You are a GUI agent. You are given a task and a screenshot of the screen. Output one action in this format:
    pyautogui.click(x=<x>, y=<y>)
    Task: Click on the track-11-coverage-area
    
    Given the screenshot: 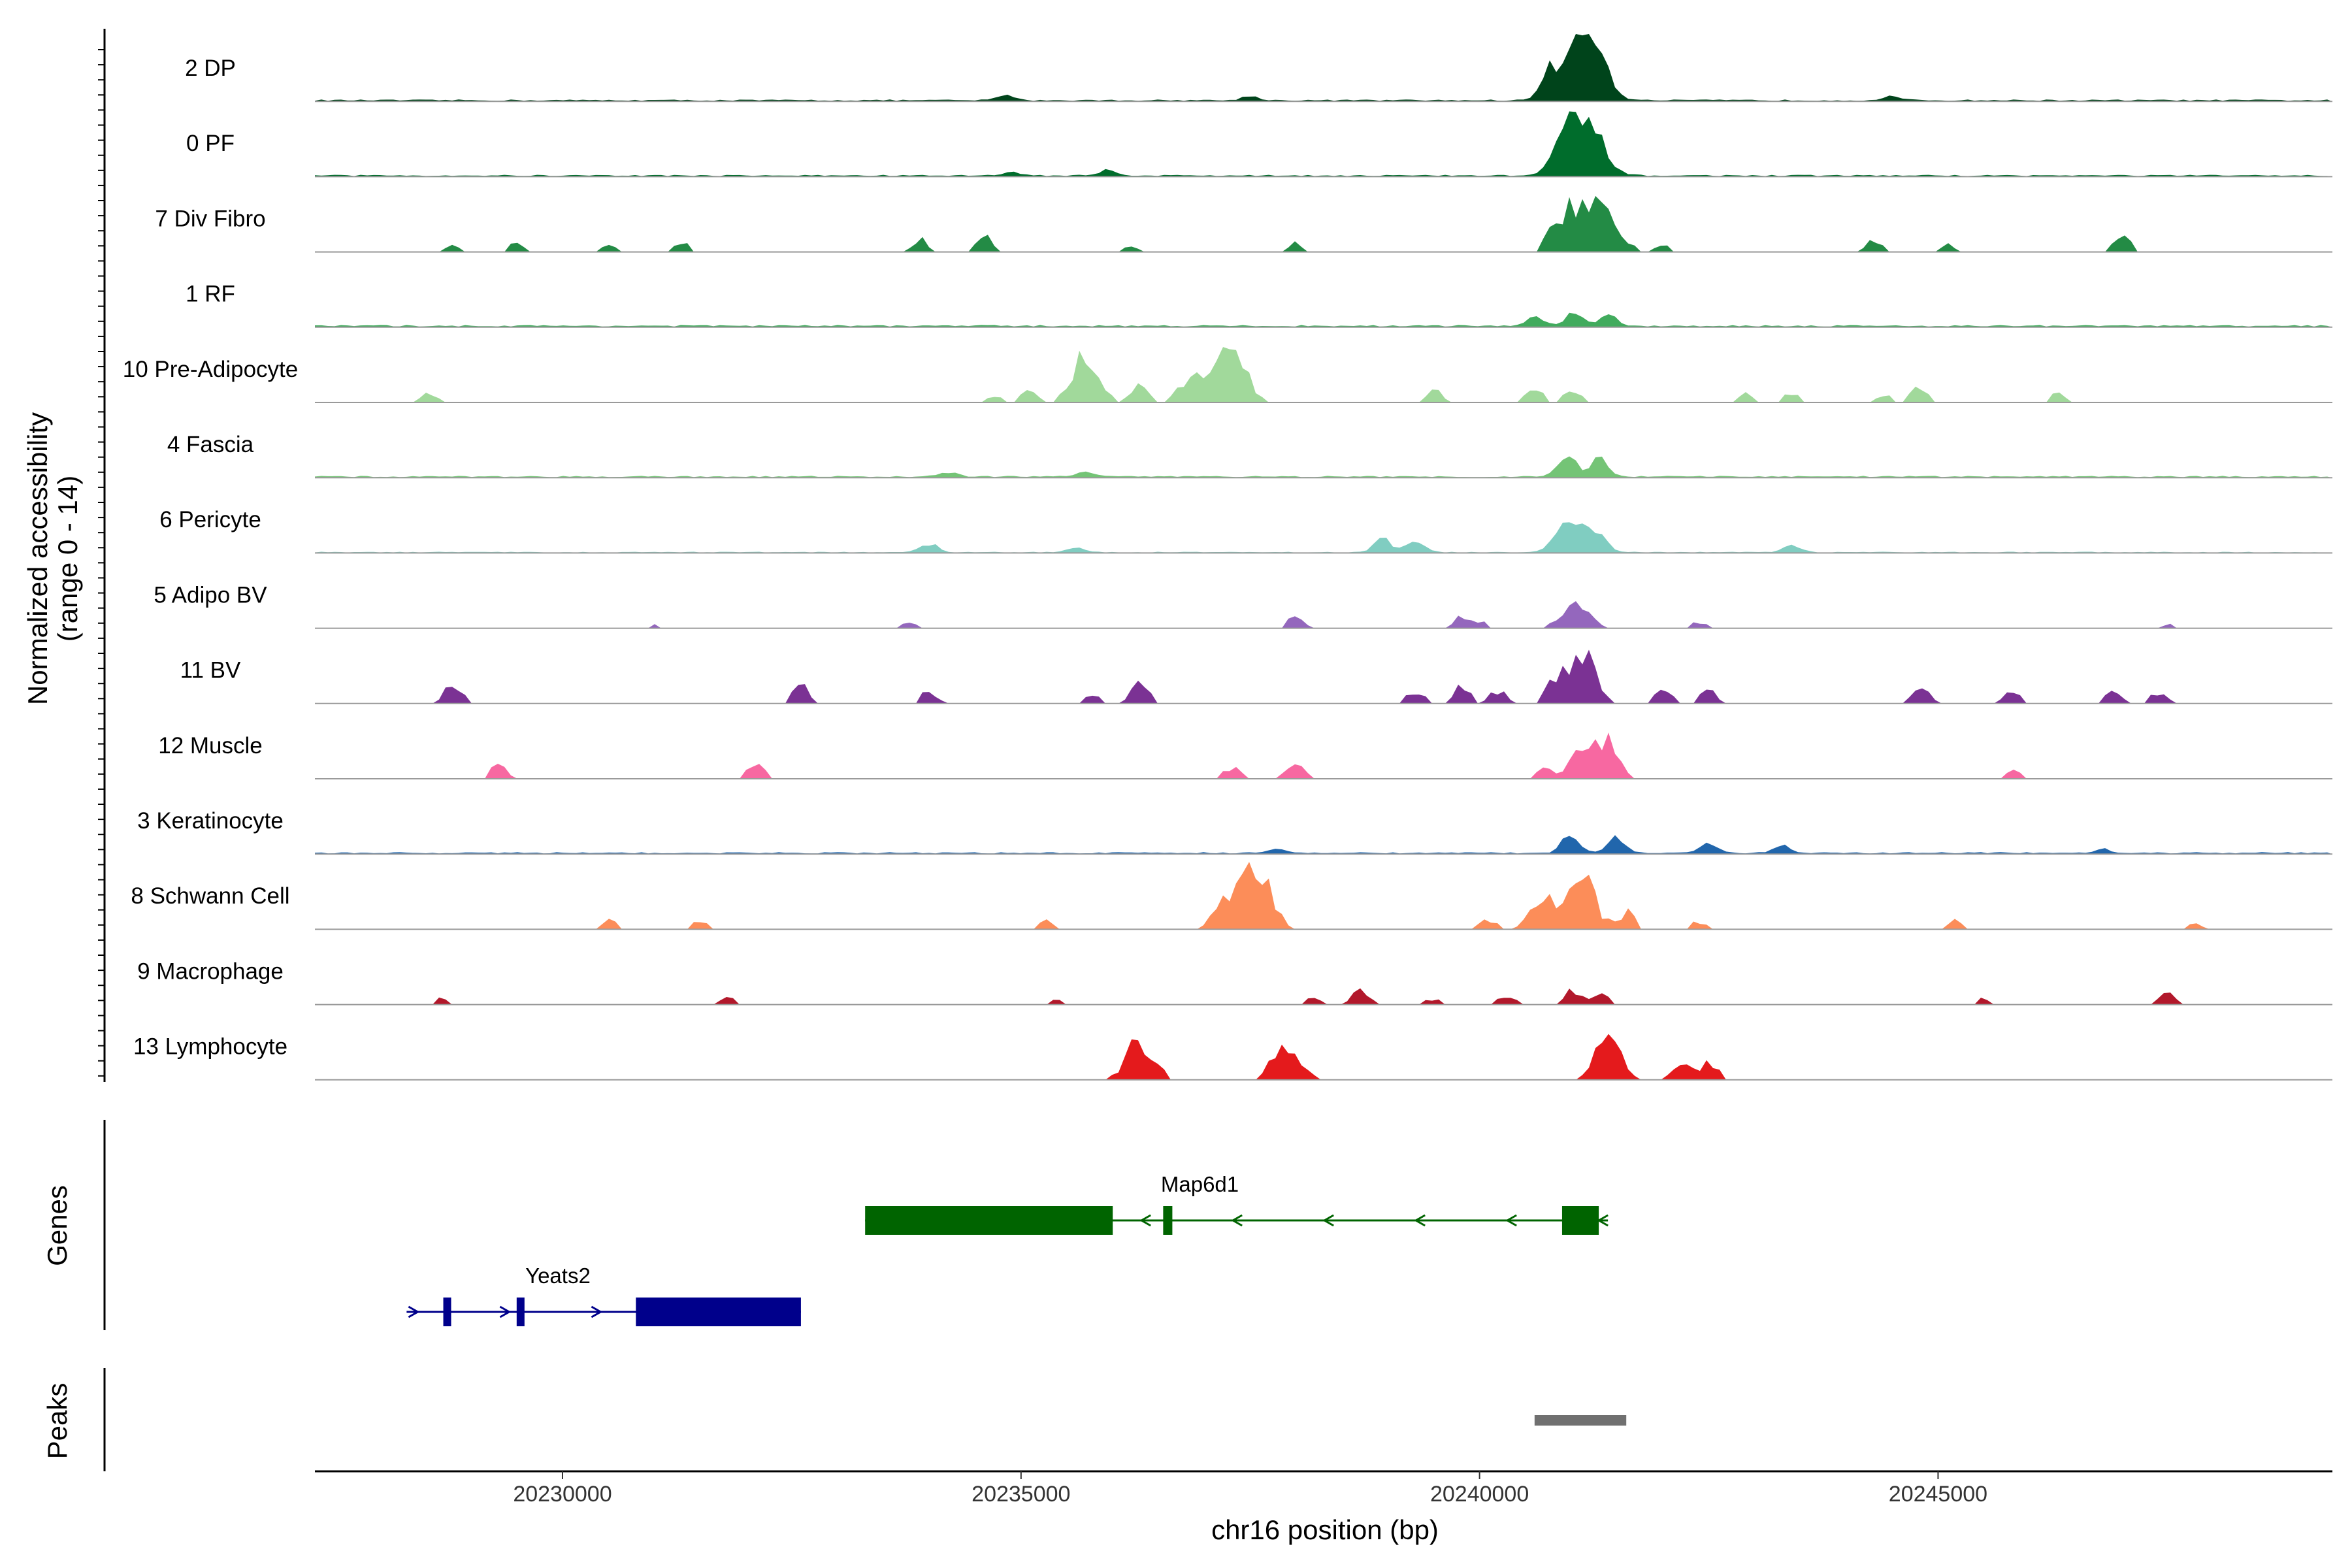 What is the action you would take?
    pyautogui.click(x=1323, y=845)
    